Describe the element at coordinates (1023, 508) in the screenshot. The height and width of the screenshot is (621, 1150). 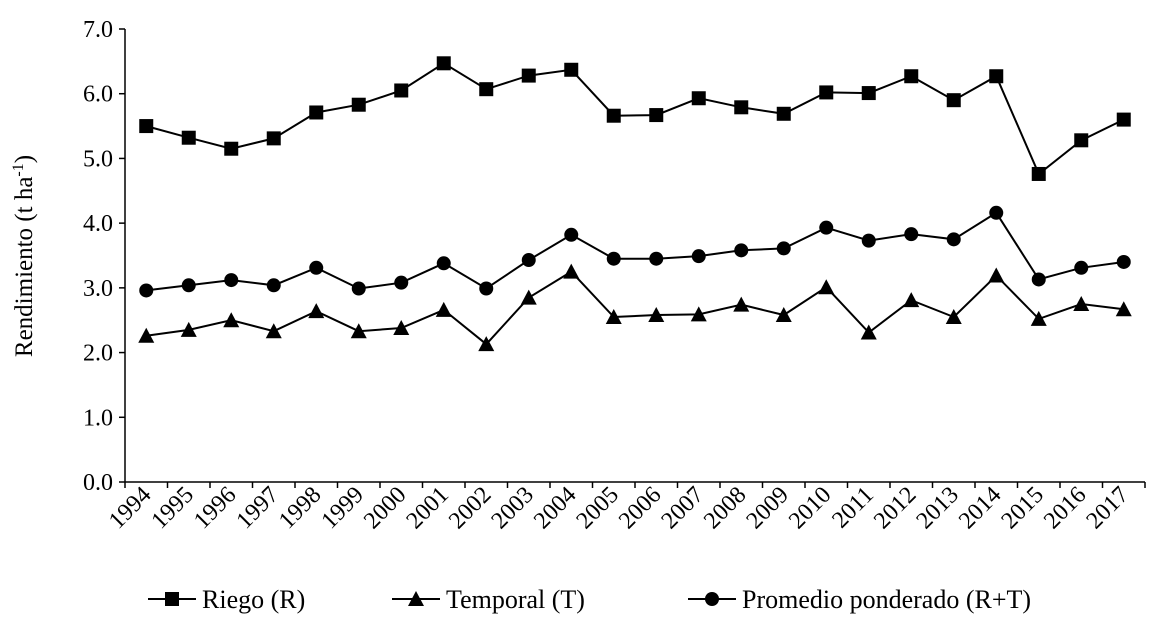
I see `x-tick-label: 2015` at that location.